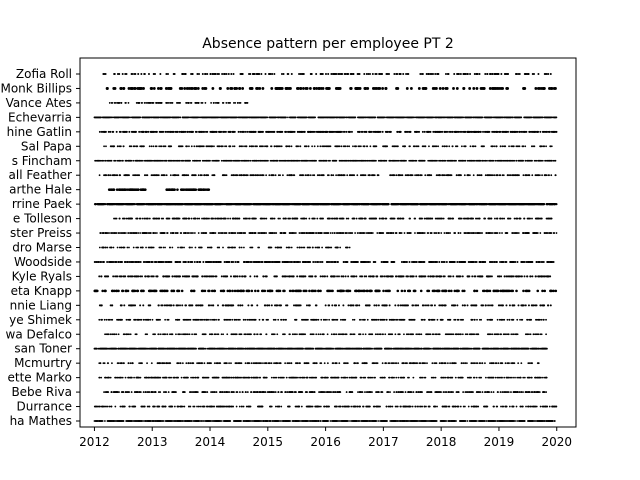  Describe the element at coordinates (40, 117) in the screenshot. I see `y-tick-label: Echevarria` at that location.